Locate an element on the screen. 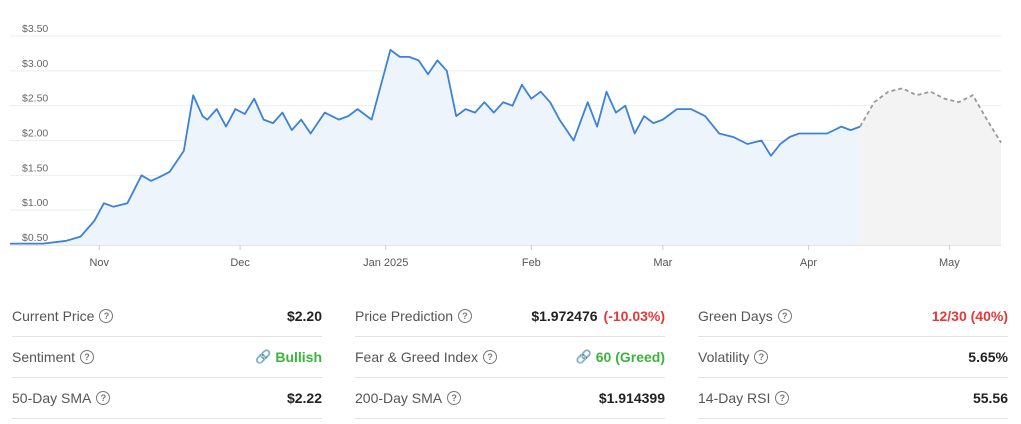 This screenshot has width=1021, height=424. stat-label: 50-Day SMA? is located at coordinates (61, 398).